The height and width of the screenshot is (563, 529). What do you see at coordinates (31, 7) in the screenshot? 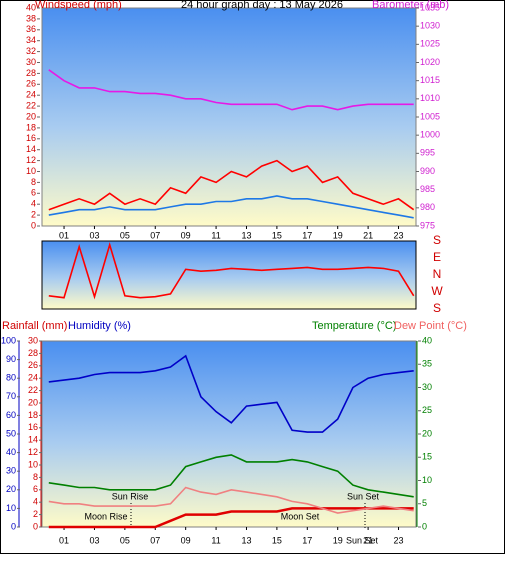
I see `y-tick-label: 40` at bounding box center [31, 7].